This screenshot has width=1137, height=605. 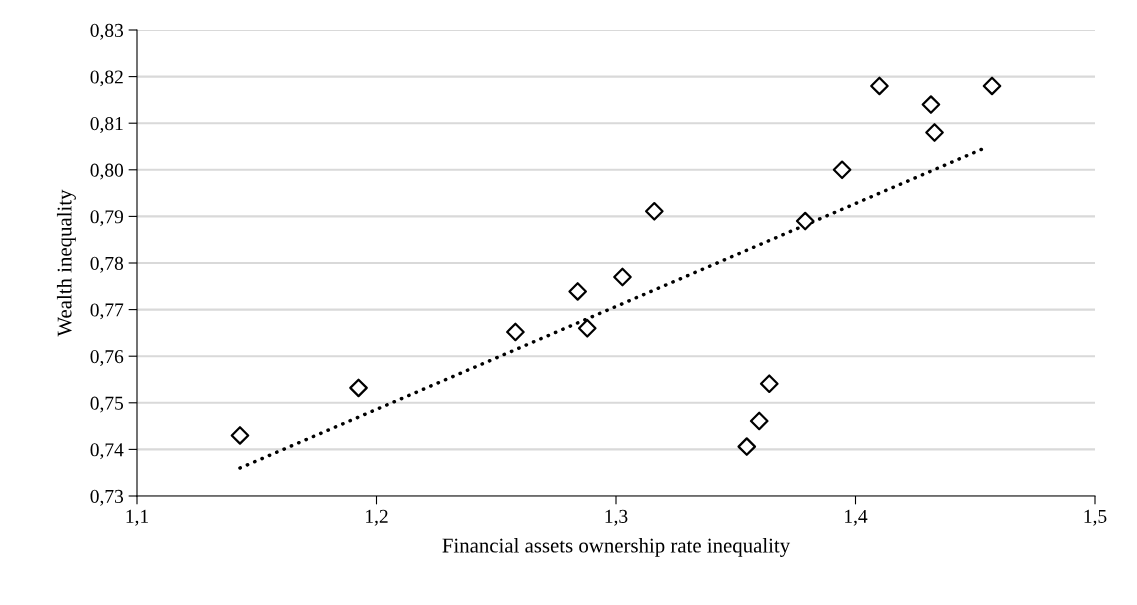 What do you see at coordinates (616, 517) in the screenshot?
I see `x-tick-label: 1,3` at bounding box center [616, 517].